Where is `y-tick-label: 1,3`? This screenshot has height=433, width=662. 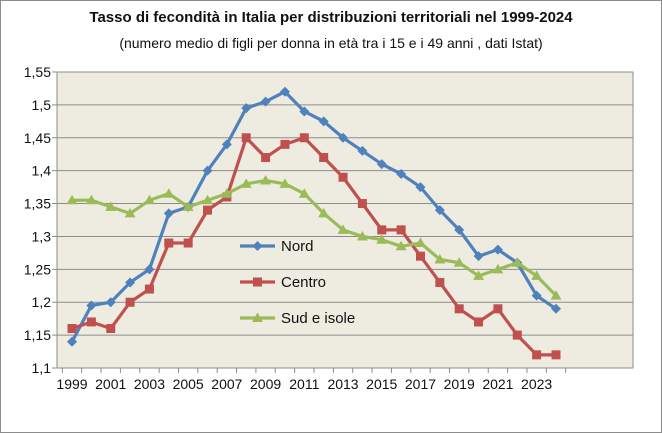 y-tick-label: 1,3 is located at coordinates (42, 236).